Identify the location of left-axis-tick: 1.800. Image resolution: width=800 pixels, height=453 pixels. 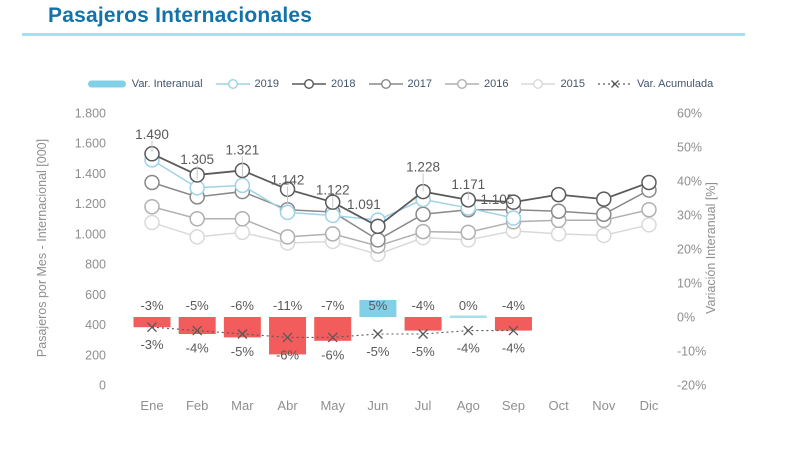
(90, 114).